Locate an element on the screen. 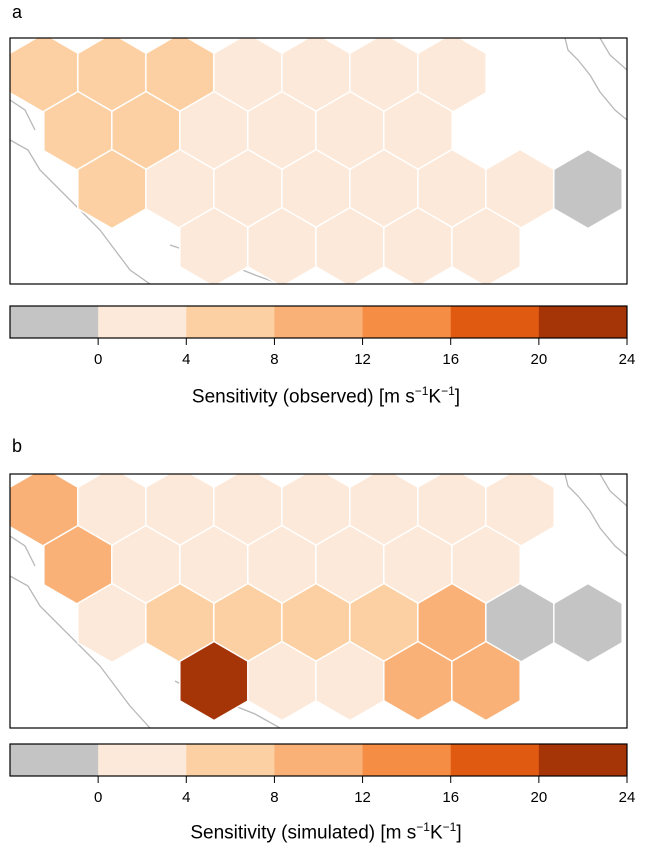 This screenshot has height=850, width=652. colorbar-title-b-end: ] is located at coordinates (459, 833).